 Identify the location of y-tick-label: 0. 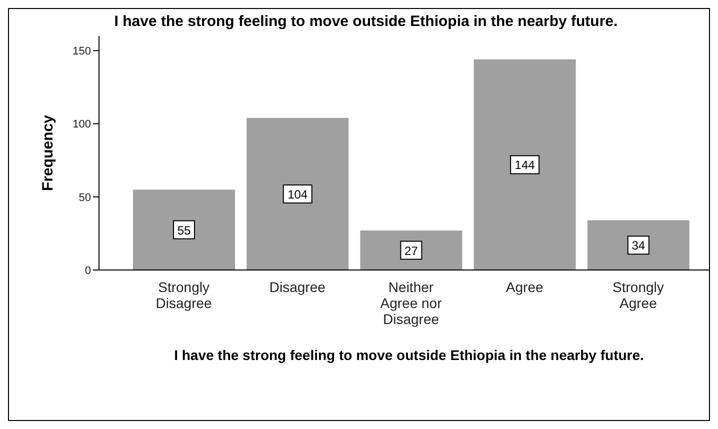
(87, 270).